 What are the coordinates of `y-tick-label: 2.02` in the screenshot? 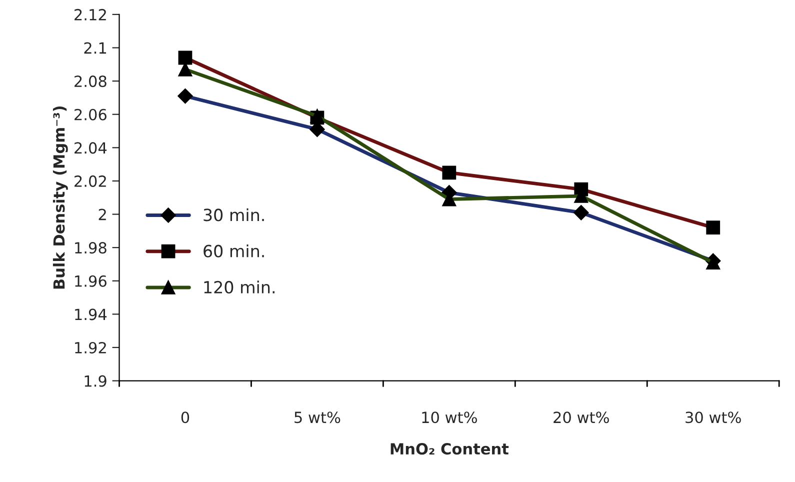 It's located at (90, 181).